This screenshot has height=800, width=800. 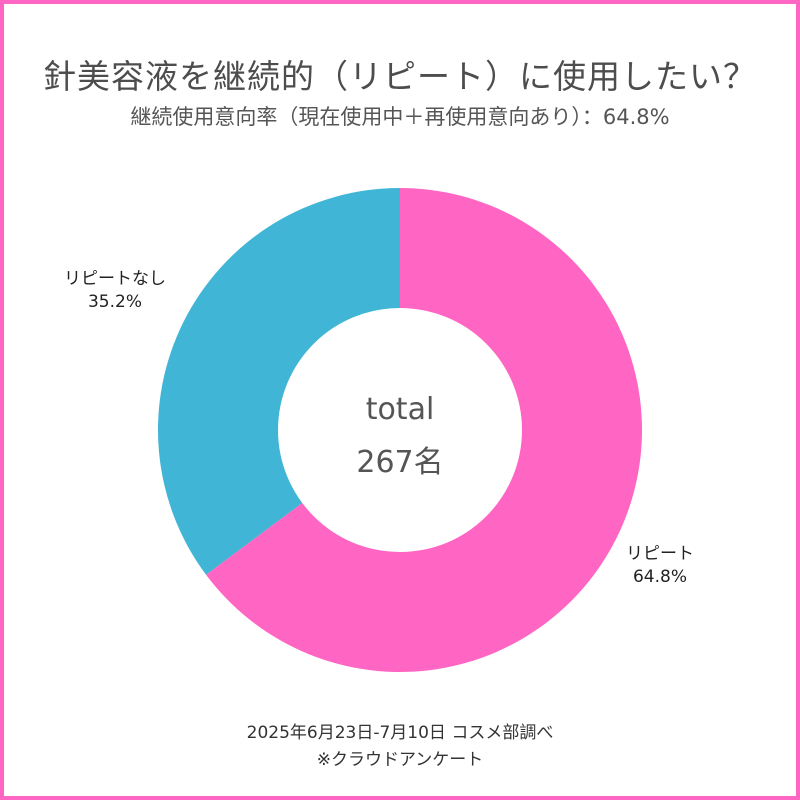 What do you see at coordinates (400, 462) in the screenshot?
I see `center-total-count: 267名` at bounding box center [400, 462].